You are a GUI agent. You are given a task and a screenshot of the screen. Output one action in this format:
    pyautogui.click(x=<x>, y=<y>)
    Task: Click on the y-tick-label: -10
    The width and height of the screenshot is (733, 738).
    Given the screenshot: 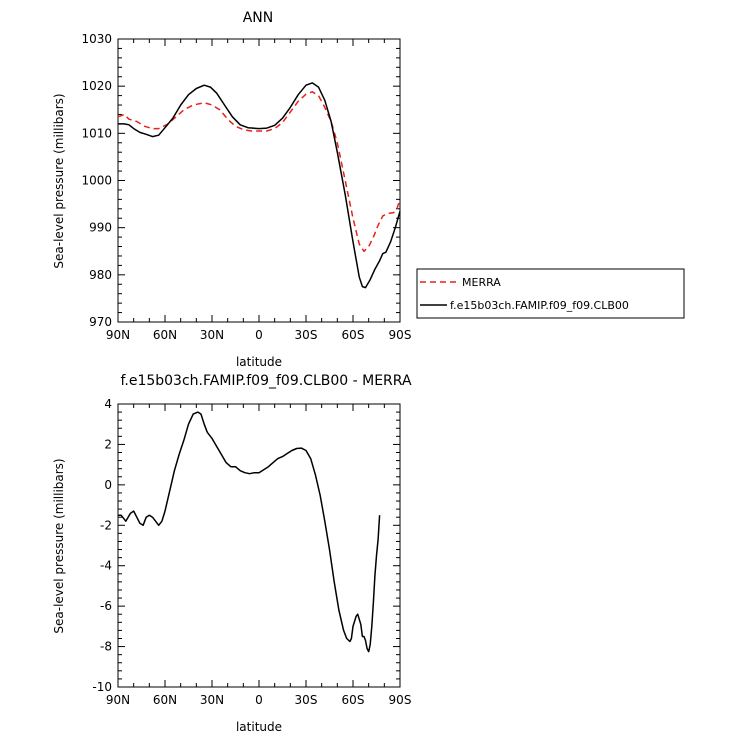 What is the action you would take?
    pyautogui.click(x=102, y=687)
    